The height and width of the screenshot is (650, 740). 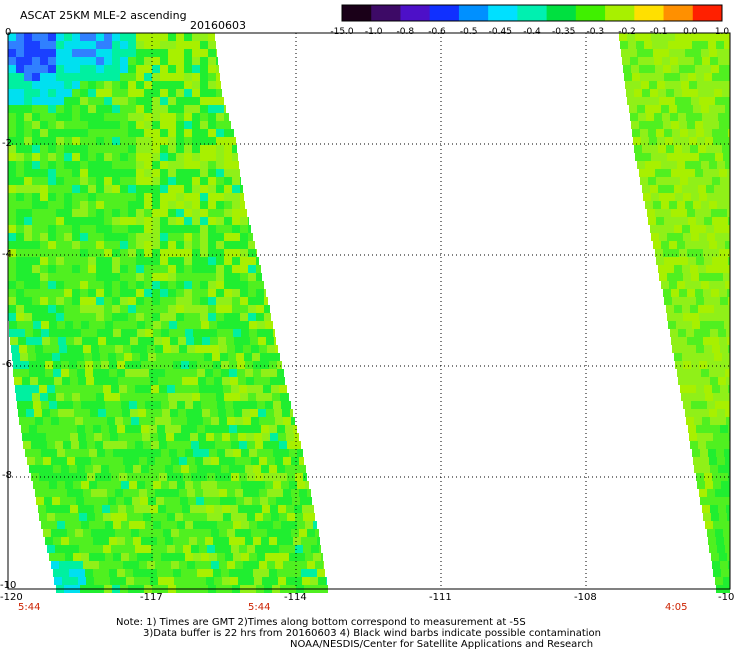 What do you see at coordinates (532, 13) in the screenshot?
I see `colorbar-frame` at bounding box center [532, 13].